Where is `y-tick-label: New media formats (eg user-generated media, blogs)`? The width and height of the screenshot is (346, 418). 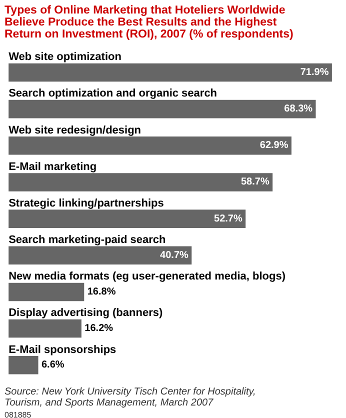 y-tick-label: New media formats (eg user-generated media, blogs) is located at coordinates (147, 276).